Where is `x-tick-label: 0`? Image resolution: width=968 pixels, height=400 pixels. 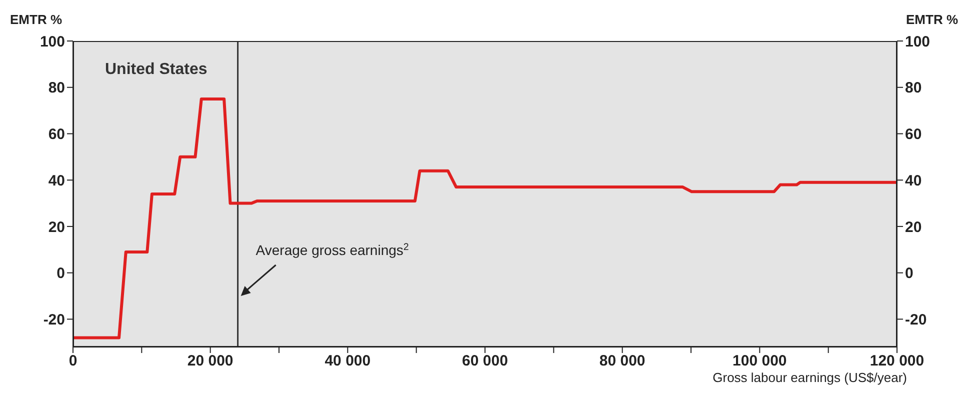 x-tick-label: 0 is located at coordinates (73, 361).